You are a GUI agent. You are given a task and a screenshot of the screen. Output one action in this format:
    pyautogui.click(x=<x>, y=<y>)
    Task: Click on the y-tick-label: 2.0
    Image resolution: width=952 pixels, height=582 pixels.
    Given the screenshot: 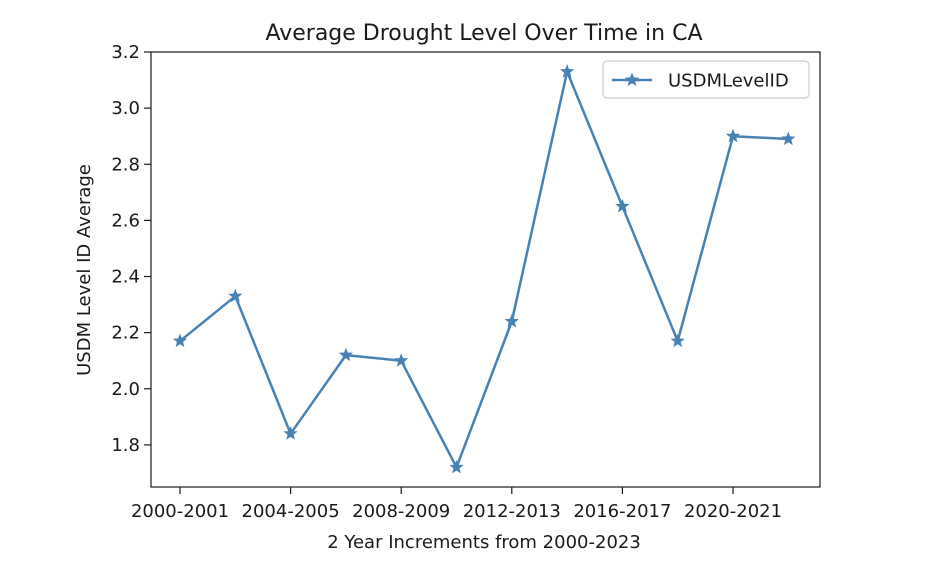 What is the action you would take?
    pyautogui.click(x=125, y=389)
    